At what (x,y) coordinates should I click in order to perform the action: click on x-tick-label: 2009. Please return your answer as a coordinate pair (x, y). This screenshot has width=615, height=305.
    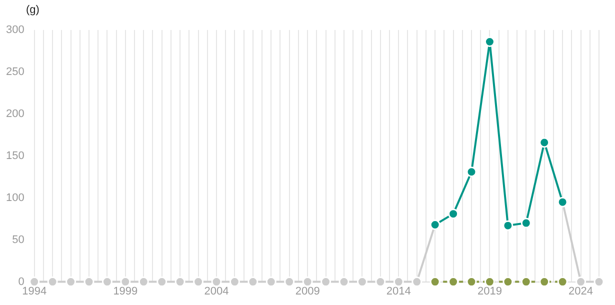
    Looking at the image, I should click on (307, 291).